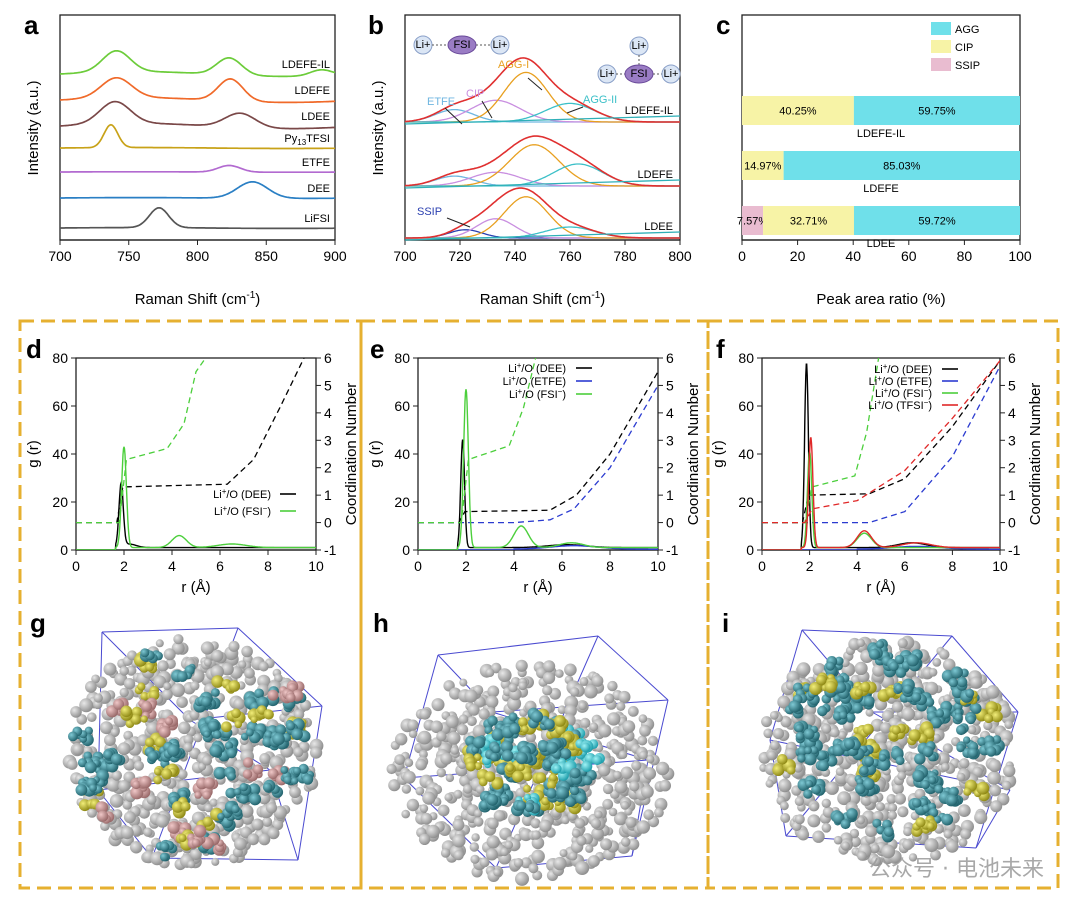 This screenshot has width=1080, height=909. What do you see at coordinates (956, 869) in the screenshot?
I see `watermark: 公众号 · 电池未来` at bounding box center [956, 869].